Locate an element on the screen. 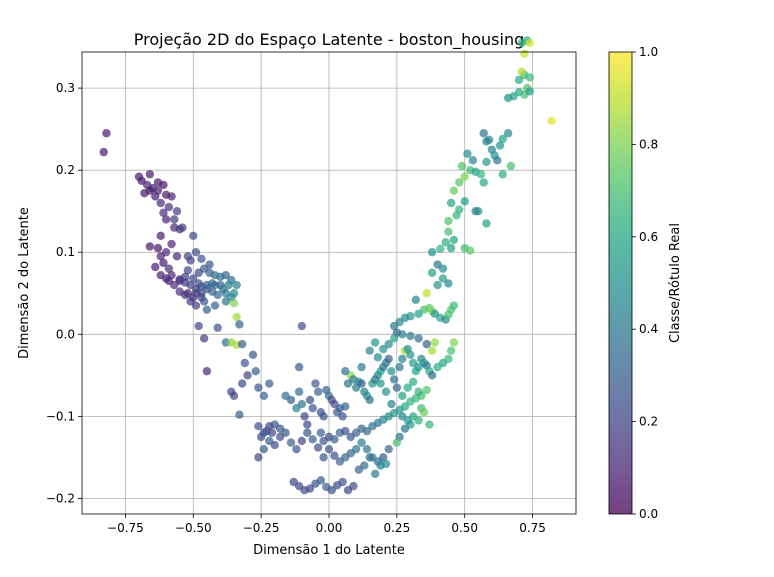  x-tick-label: 0.75 is located at coordinates (532, 528).